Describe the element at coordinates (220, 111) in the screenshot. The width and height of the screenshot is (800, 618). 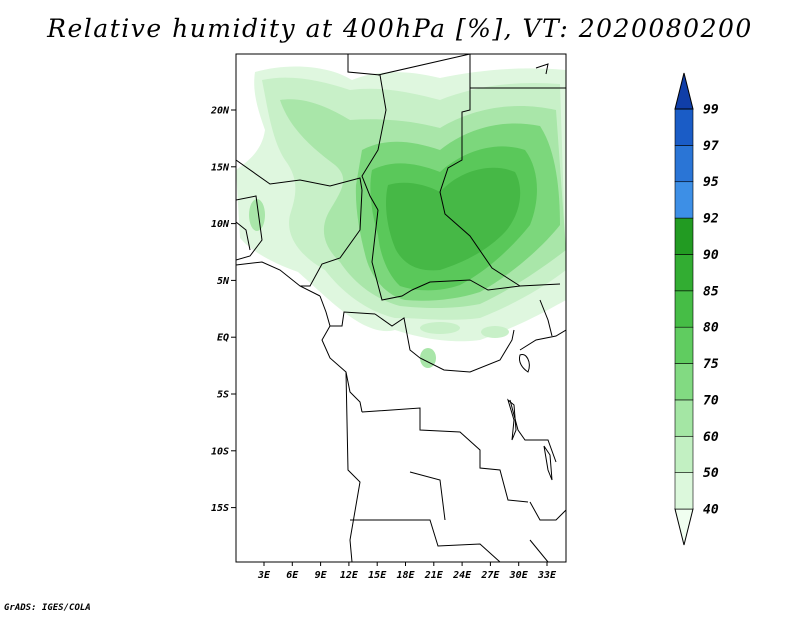
I see `lat-tick-label: 20N` at that location.